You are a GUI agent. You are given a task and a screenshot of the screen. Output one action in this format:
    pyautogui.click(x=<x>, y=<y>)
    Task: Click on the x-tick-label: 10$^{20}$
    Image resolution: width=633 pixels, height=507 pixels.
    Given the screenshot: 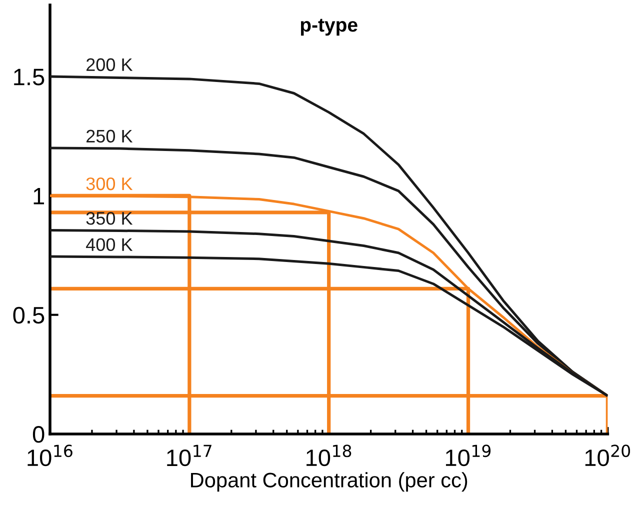 What is the action you would take?
    pyautogui.click(x=607, y=455)
    